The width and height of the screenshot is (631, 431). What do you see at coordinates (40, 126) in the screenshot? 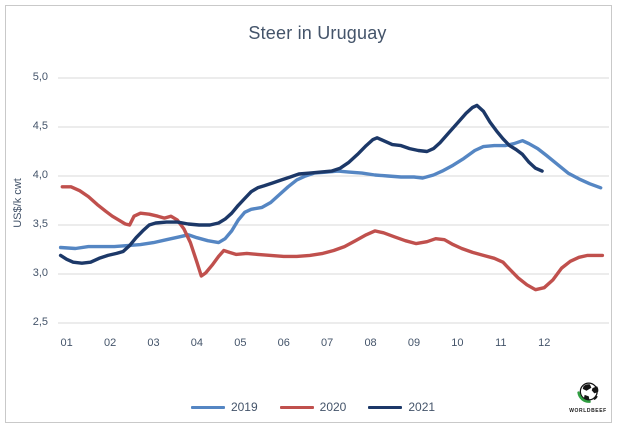
I see `y-tick-label: 4,5` at bounding box center [40, 126].